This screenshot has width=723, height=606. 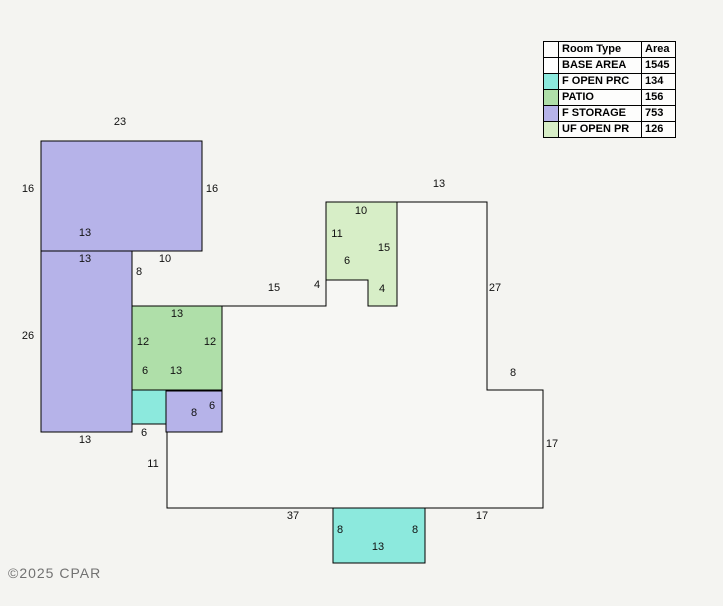 What do you see at coordinates (28, 336) in the screenshot?
I see `dimension-label: 26` at bounding box center [28, 336].